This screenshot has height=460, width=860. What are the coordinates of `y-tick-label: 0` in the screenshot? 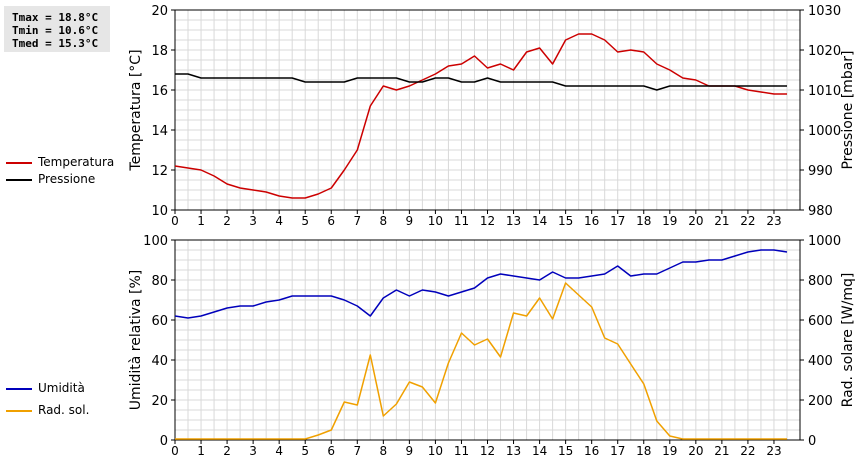 It's located at (164, 441).